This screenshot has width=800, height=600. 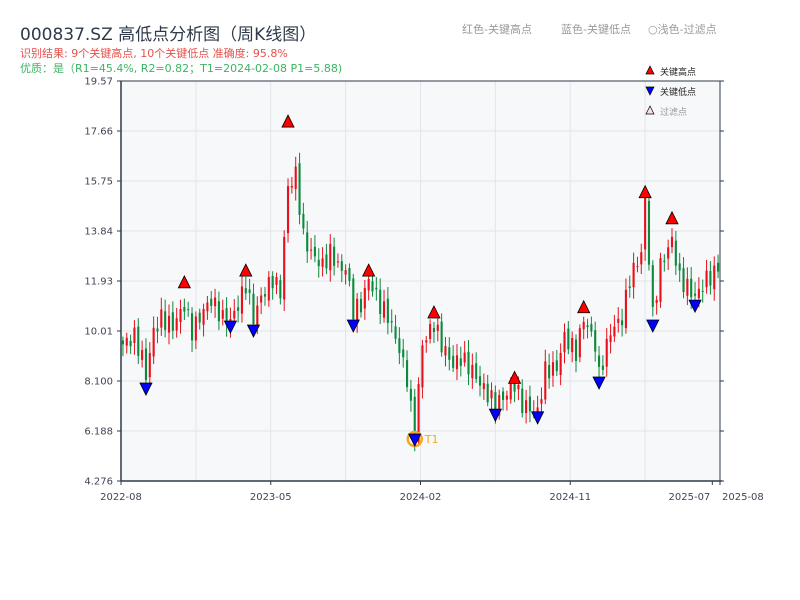 I want to click on y-tick-label: 13.84, so click(x=98, y=232).